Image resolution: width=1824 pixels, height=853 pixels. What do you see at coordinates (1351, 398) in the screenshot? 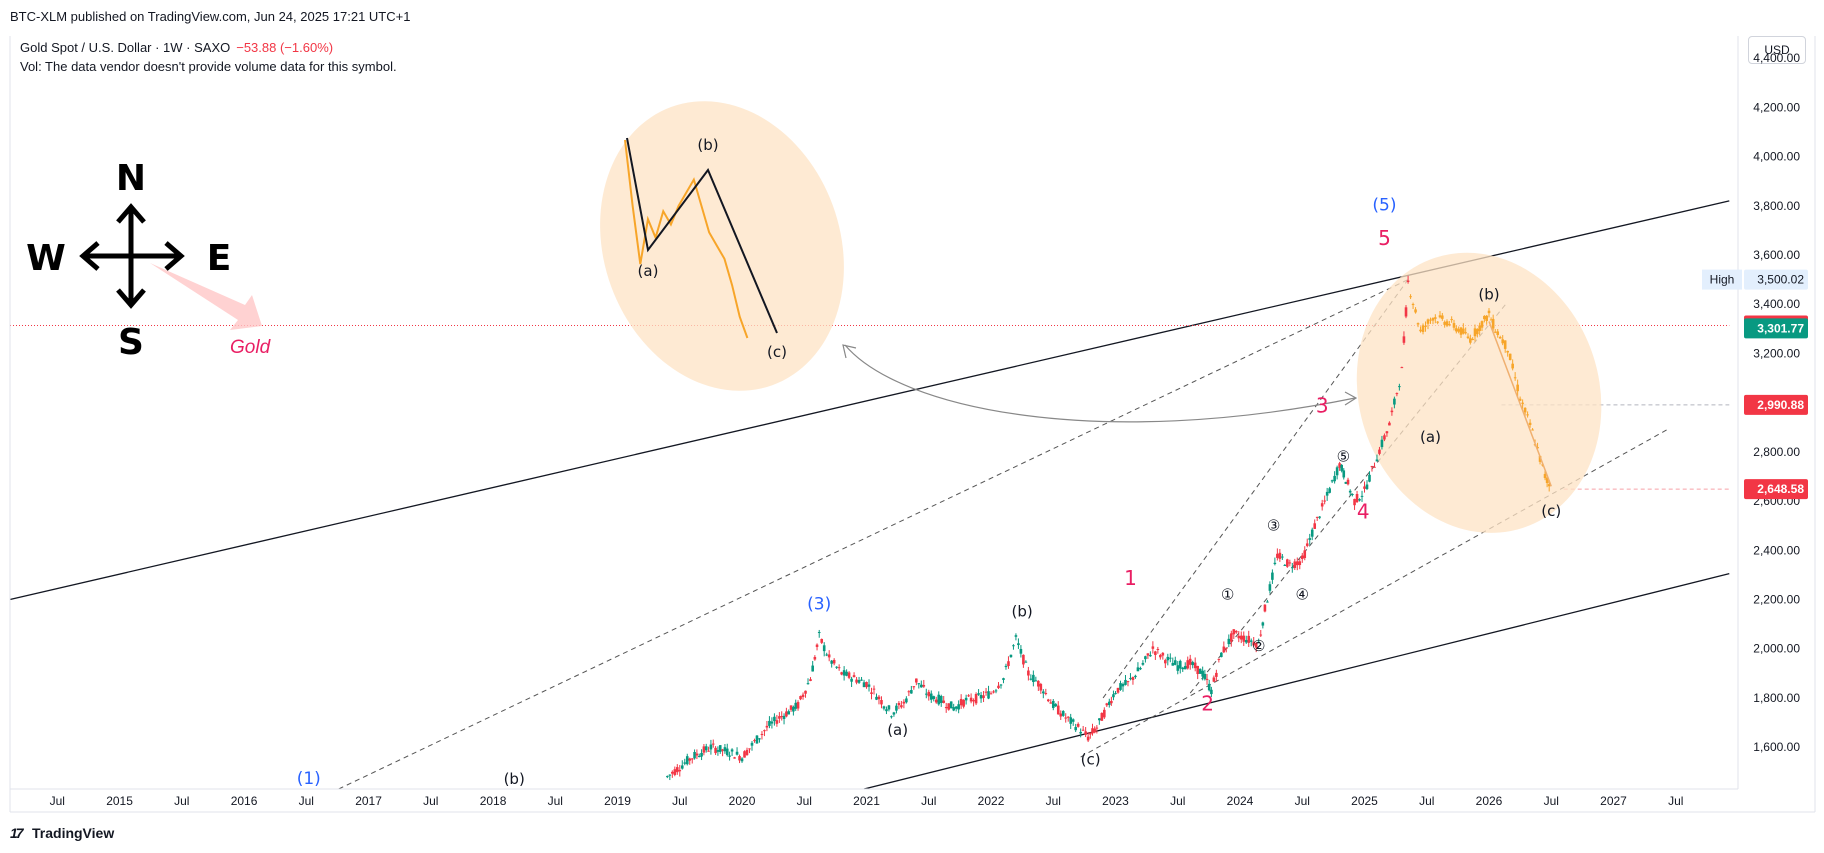
I see `curved-arrow-head-right` at bounding box center [1351, 398].